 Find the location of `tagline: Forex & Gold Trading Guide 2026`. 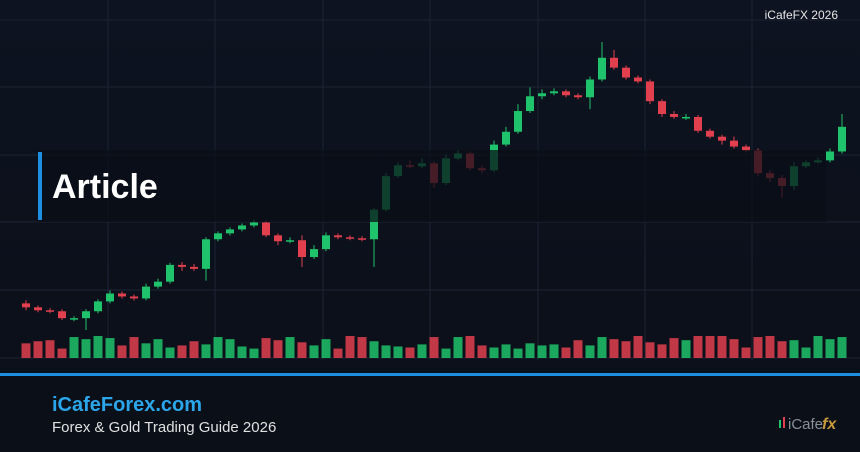

tagline: Forex & Gold Trading Guide 2026 is located at coordinates (164, 427).